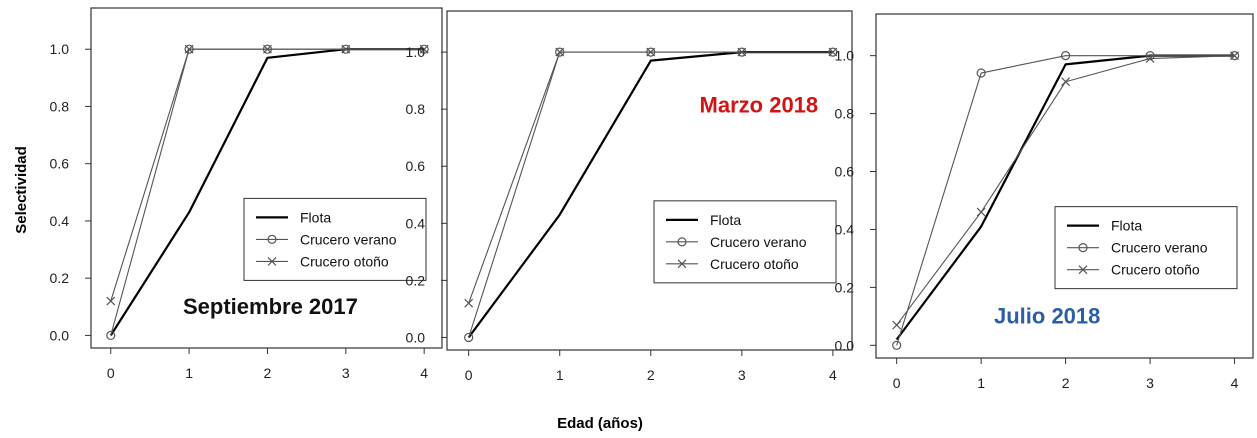  Describe the element at coordinates (21, 190) in the screenshot. I see `y-axis-title: Selectividad` at that location.